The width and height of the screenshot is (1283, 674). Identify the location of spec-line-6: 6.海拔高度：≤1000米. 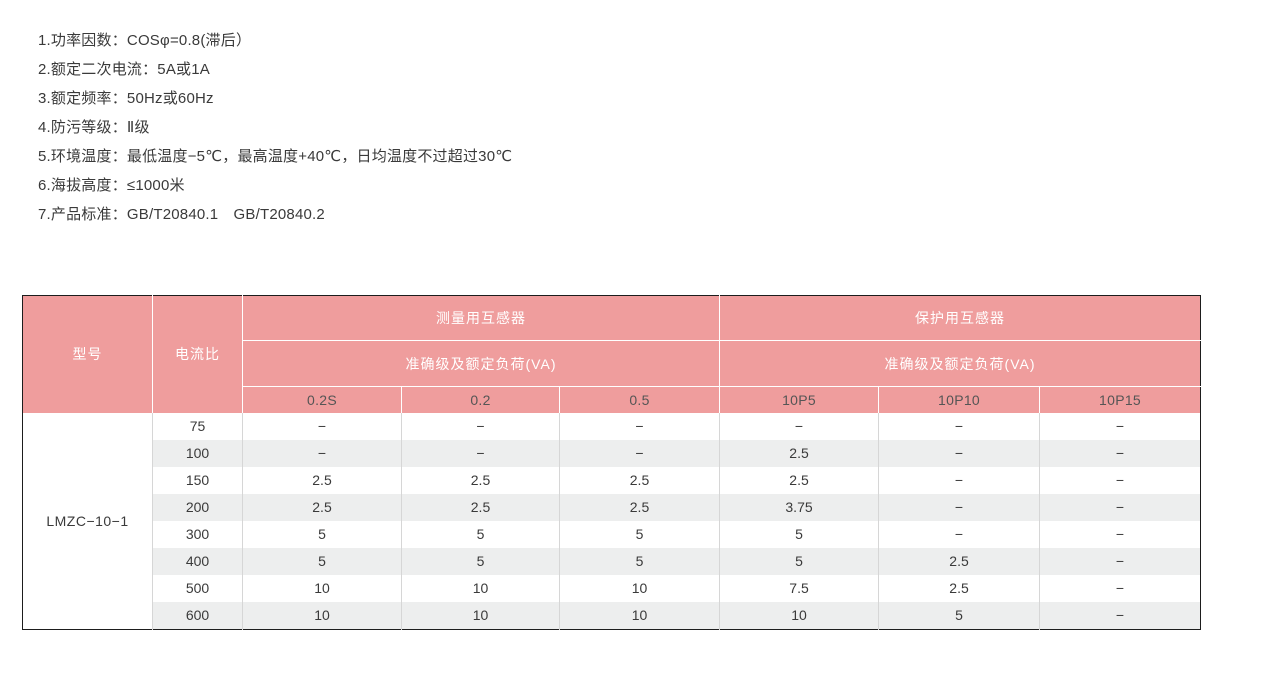
(111, 185).